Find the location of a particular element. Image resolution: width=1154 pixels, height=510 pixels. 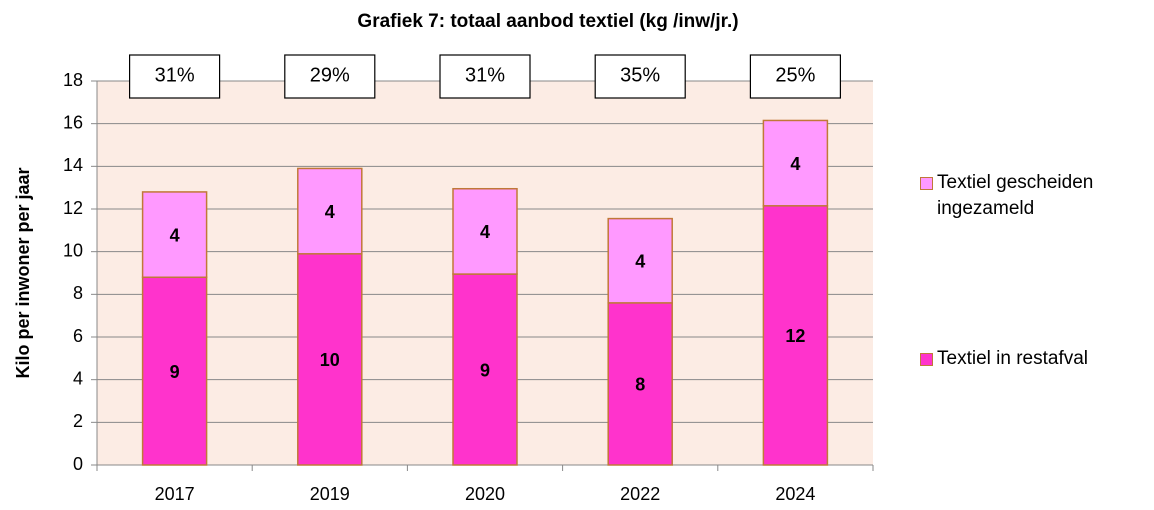

y-tick-label: 18 is located at coordinates (73, 80).